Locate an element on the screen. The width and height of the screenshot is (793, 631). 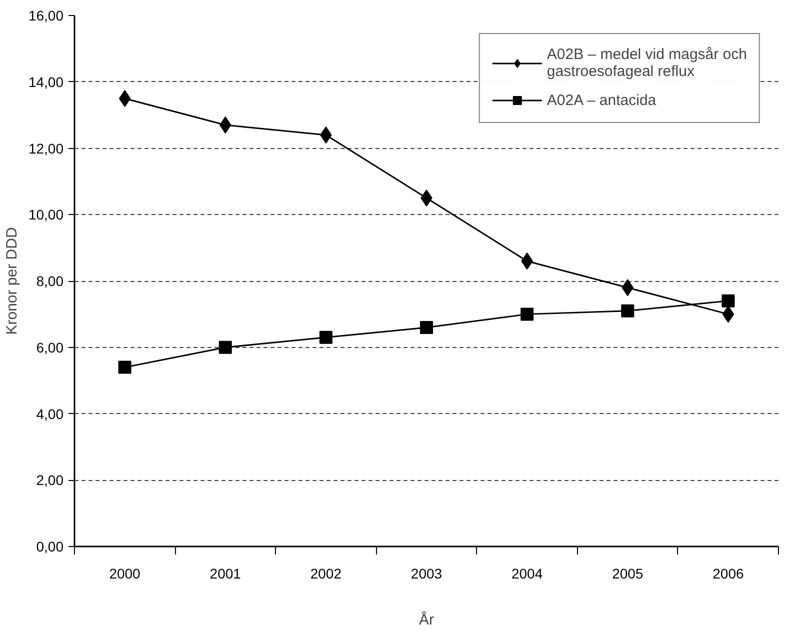
y-tick-label: 14,00 is located at coordinates (46, 82).